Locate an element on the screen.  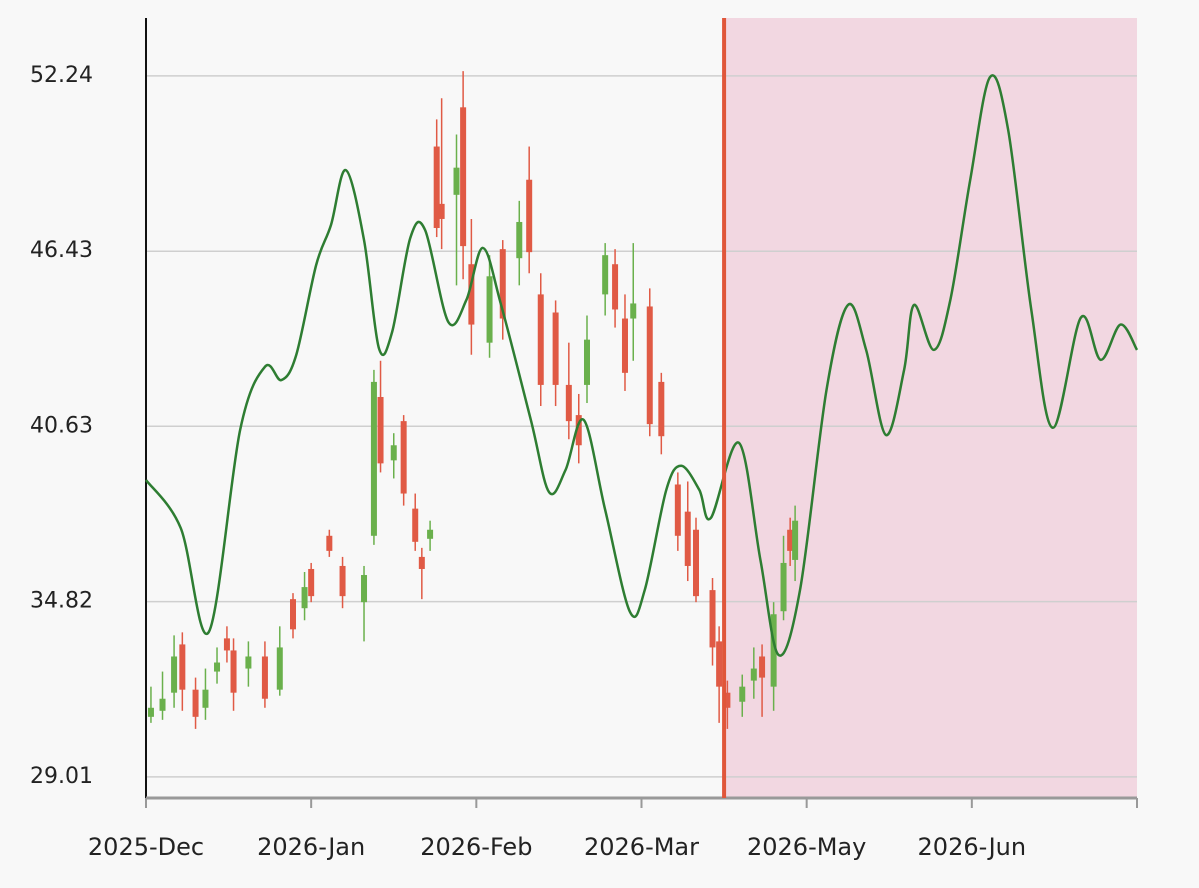
x-tick-label: 2026-Feb is located at coordinates (476, 847).